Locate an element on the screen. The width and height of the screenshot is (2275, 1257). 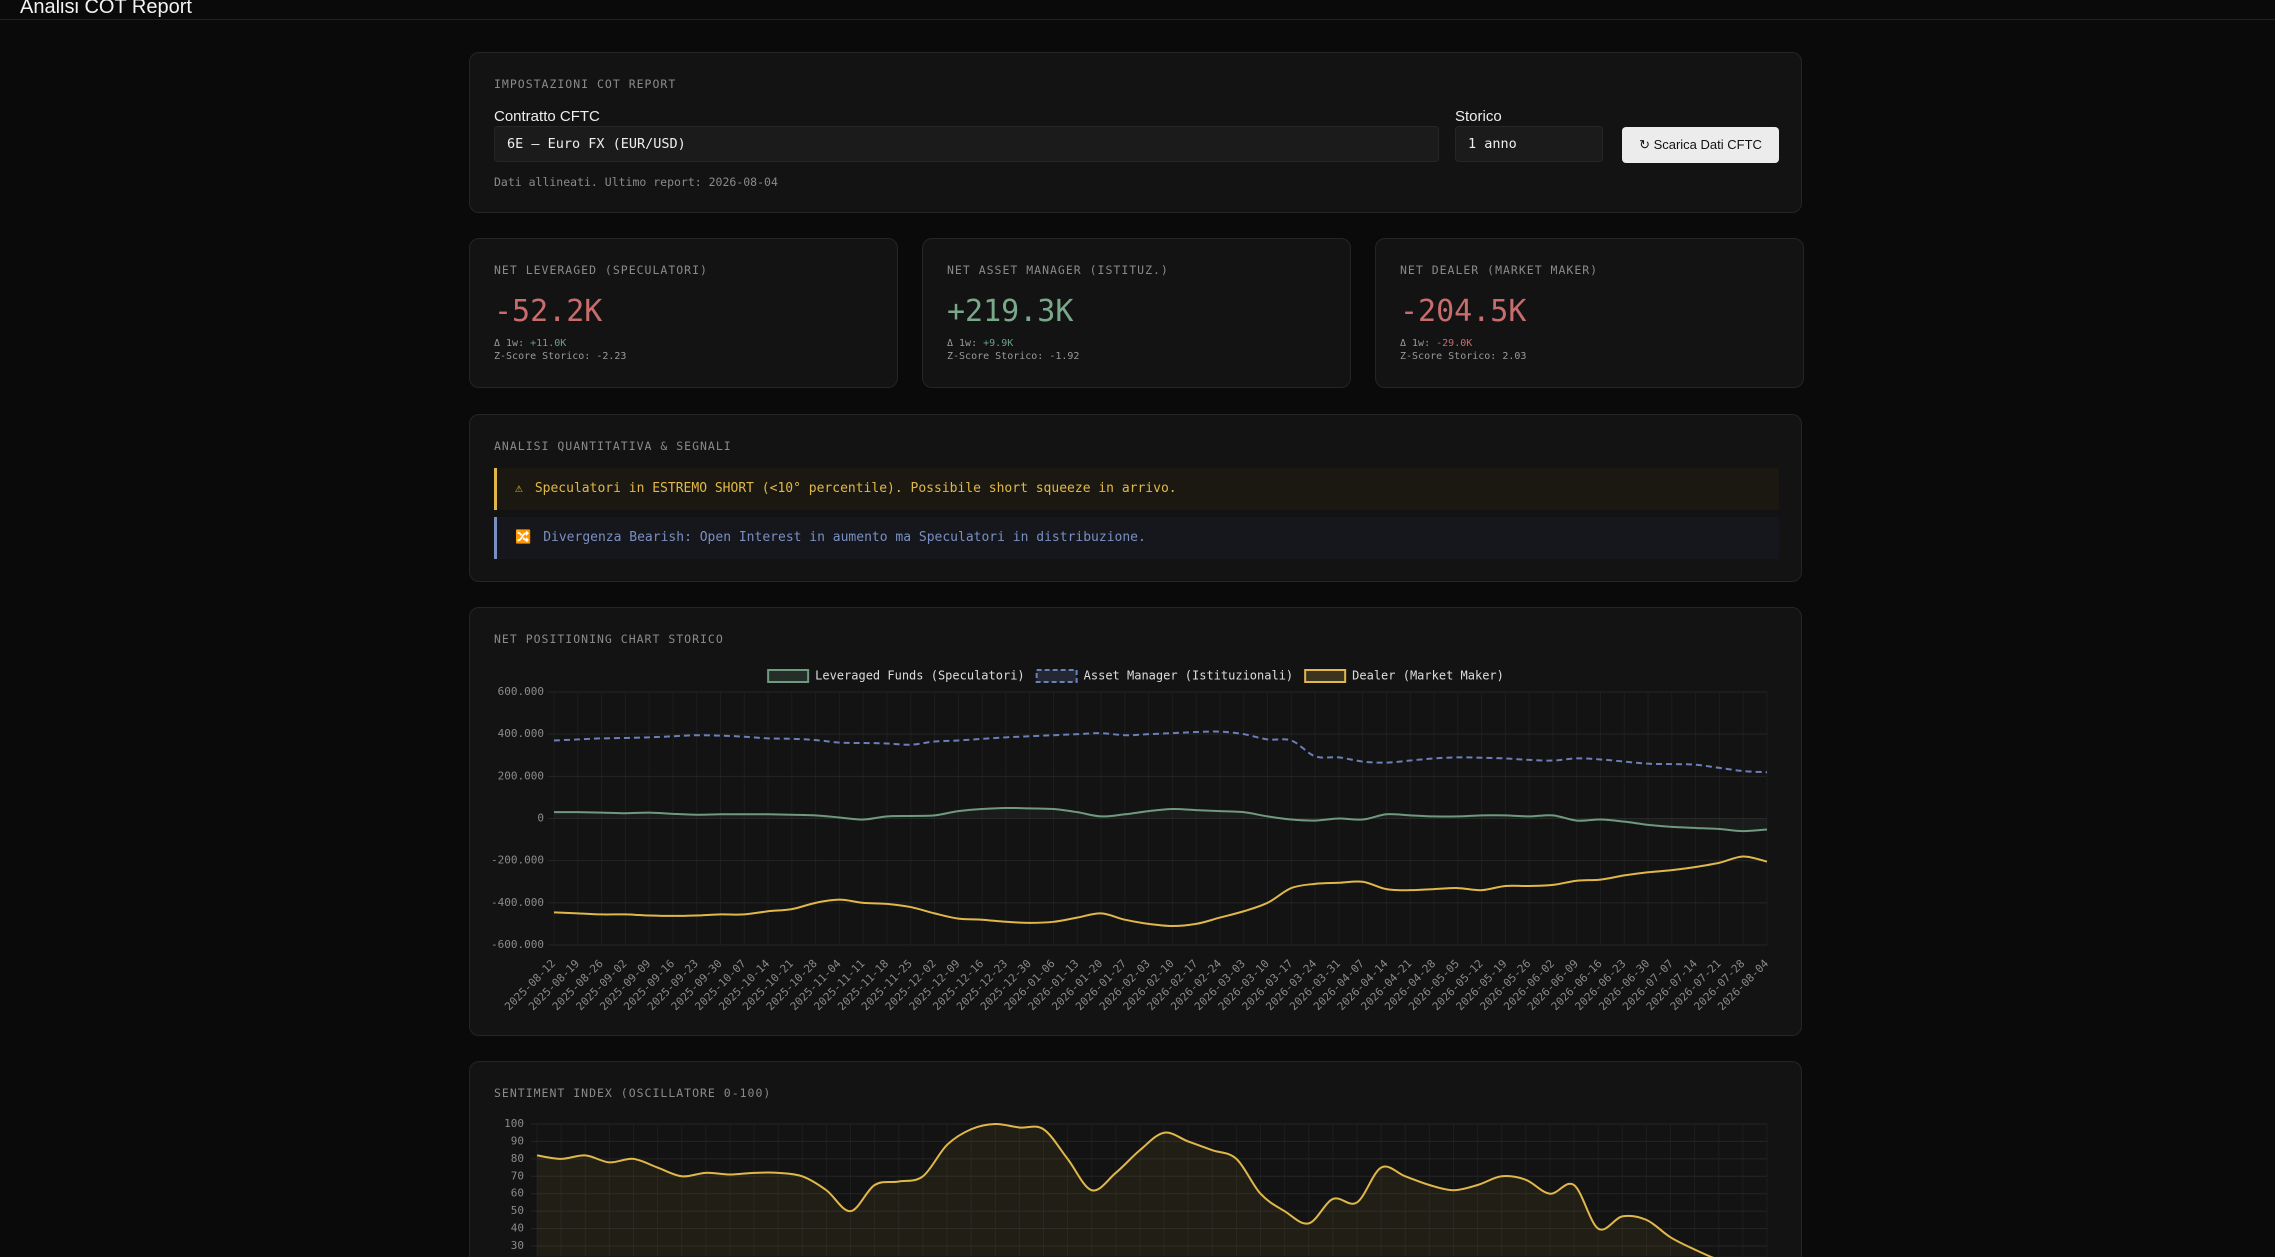
legend-label: Dealer (Market Maker) is located at coordinates (1428, 676).